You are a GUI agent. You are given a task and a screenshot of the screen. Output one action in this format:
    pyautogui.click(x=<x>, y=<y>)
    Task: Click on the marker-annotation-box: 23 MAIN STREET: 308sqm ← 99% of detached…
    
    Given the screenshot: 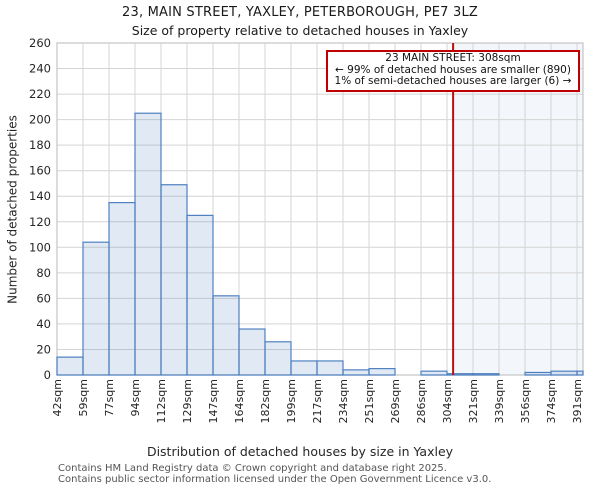 What is the action you would take?
    pyautogui.click(x=453, y=71)
    